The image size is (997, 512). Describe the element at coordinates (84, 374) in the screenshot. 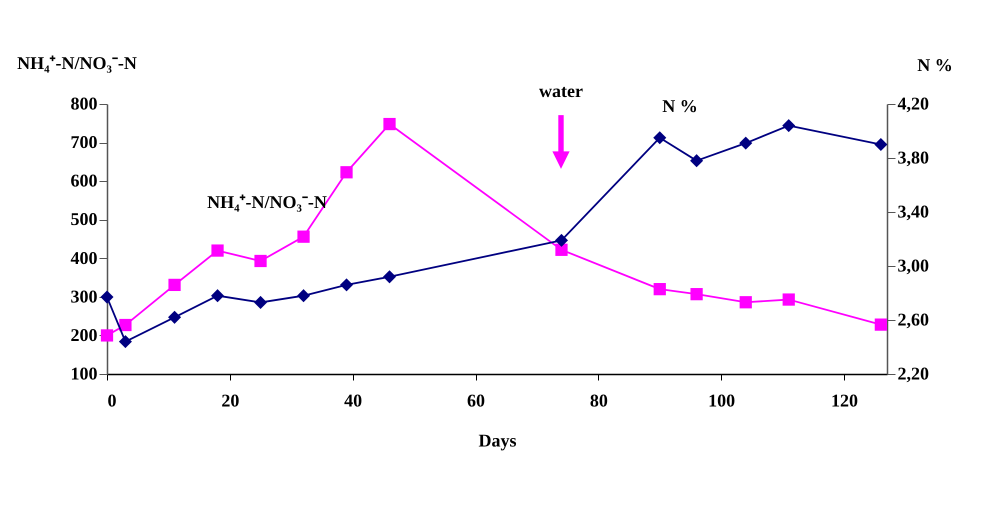

I see `y-tick-label: 100` at that location.